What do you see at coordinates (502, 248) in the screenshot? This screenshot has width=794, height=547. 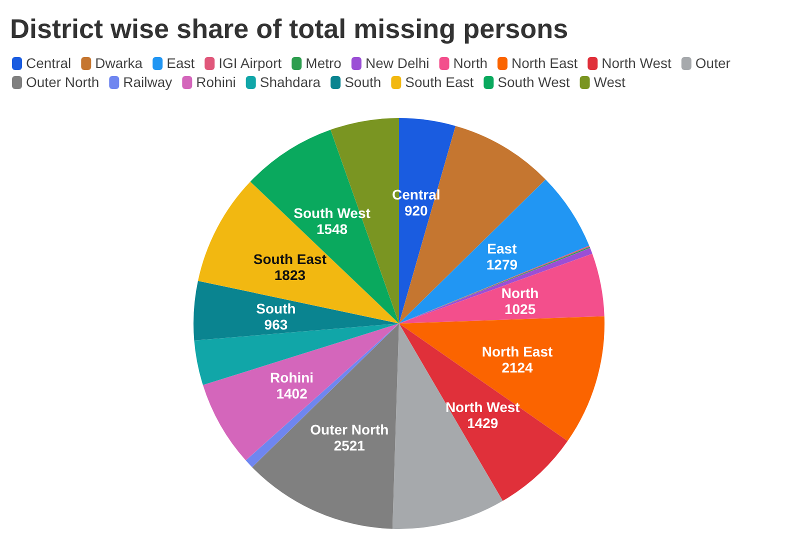 I see `slice-label: East` at bounding box center [502, 248].